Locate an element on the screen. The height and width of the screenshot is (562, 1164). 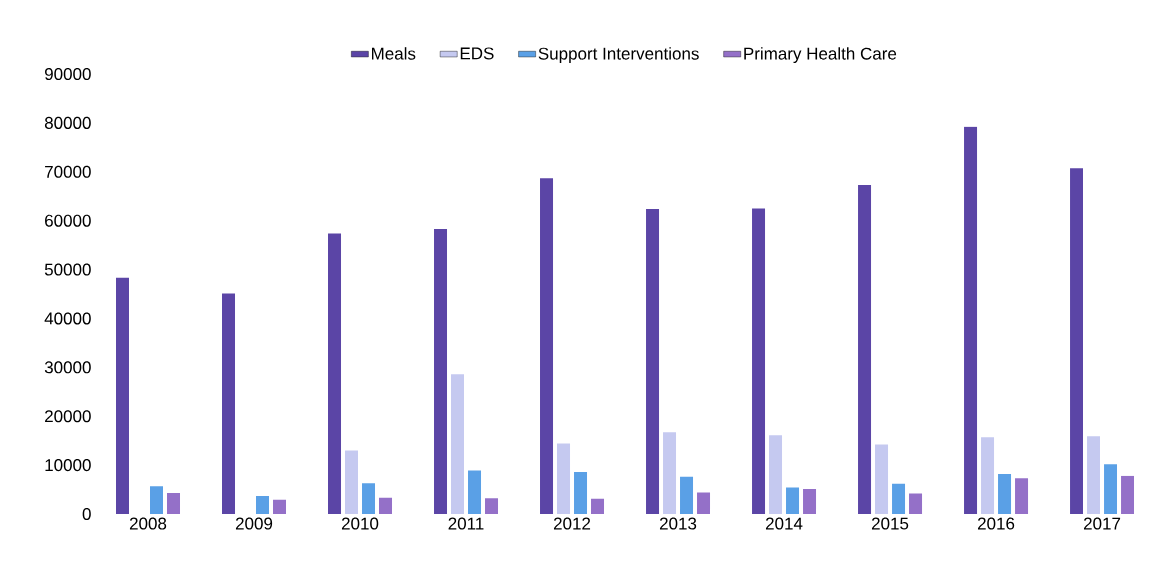
x-tick-label: 2009 is located at coordinates (254, 523).